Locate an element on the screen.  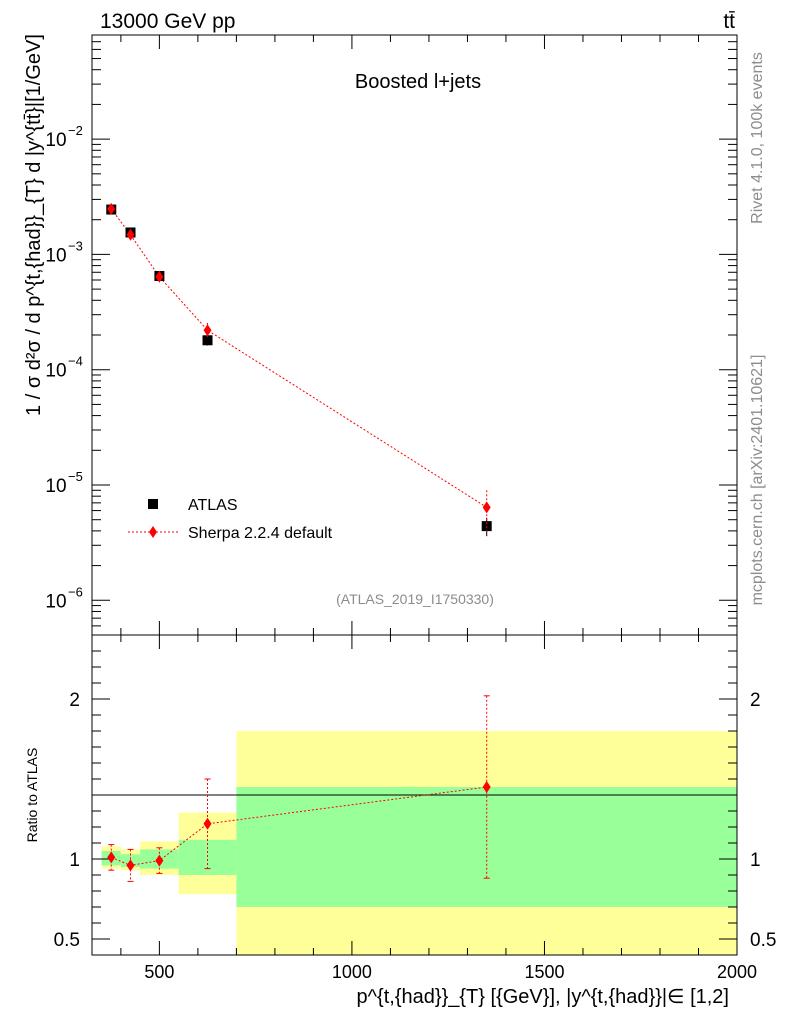
y-axis-label-ratio: Ratio to ATLAS is located at coordinates (32, 795).